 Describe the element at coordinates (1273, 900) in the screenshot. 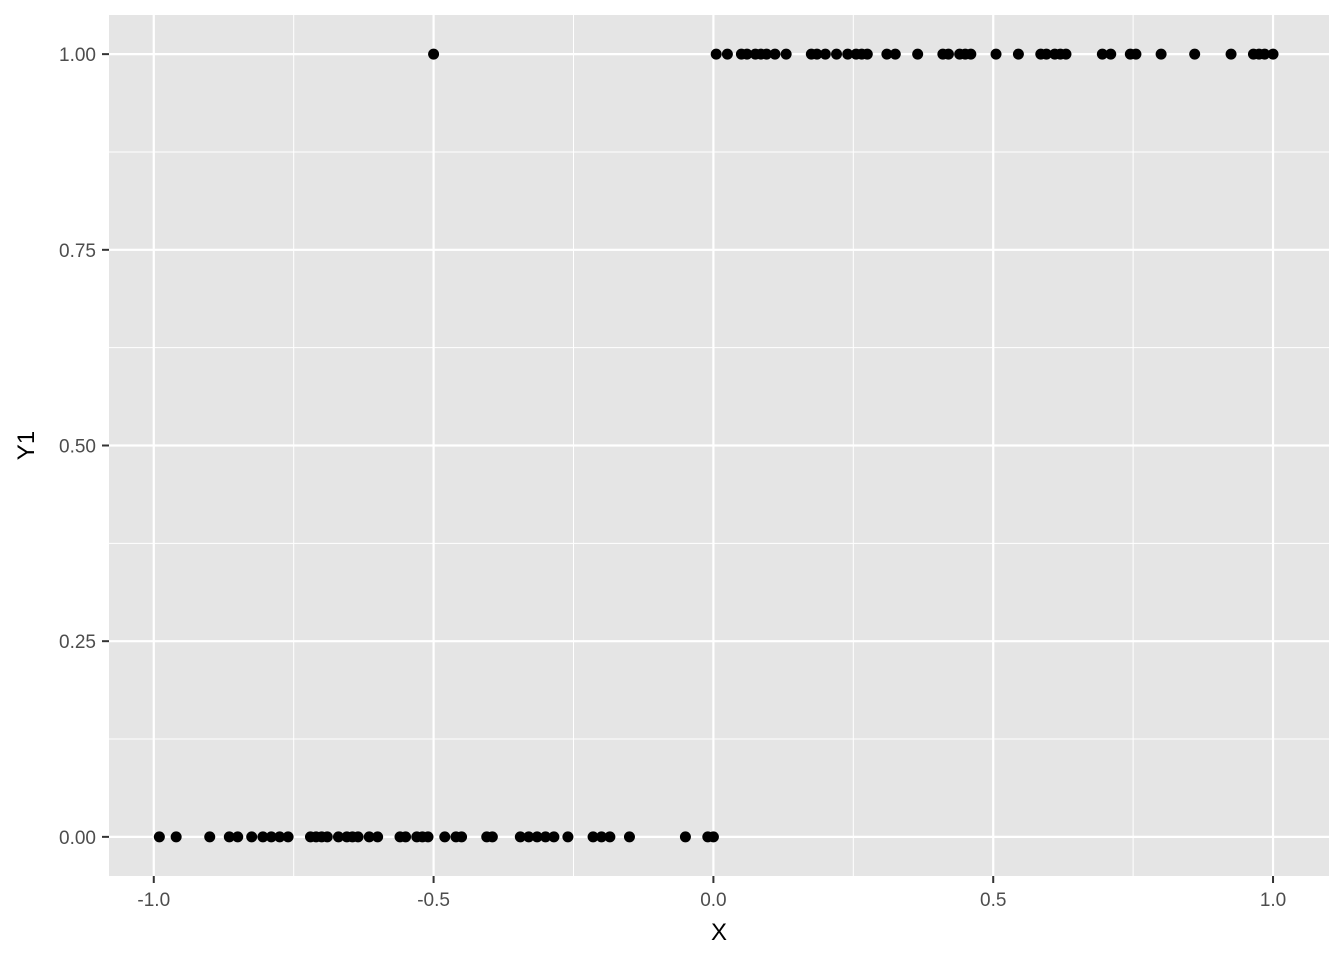

I see `x-tick-label: 1.0` at that location.